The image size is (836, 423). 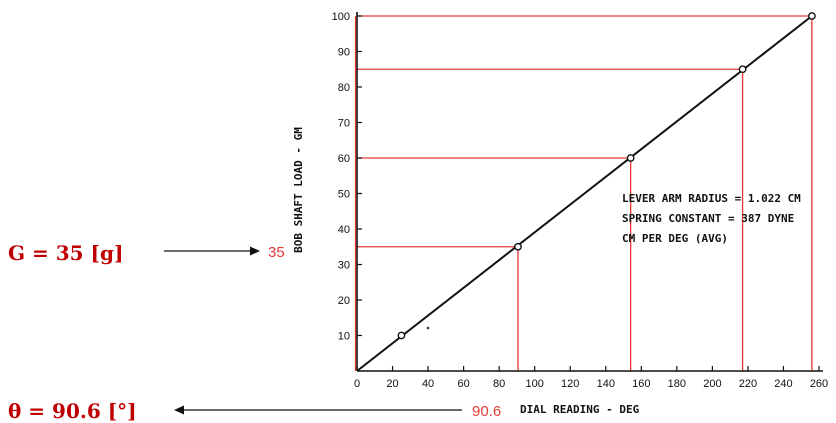 I want to click on x-tick-label: 260, so click(x=819, y=384).